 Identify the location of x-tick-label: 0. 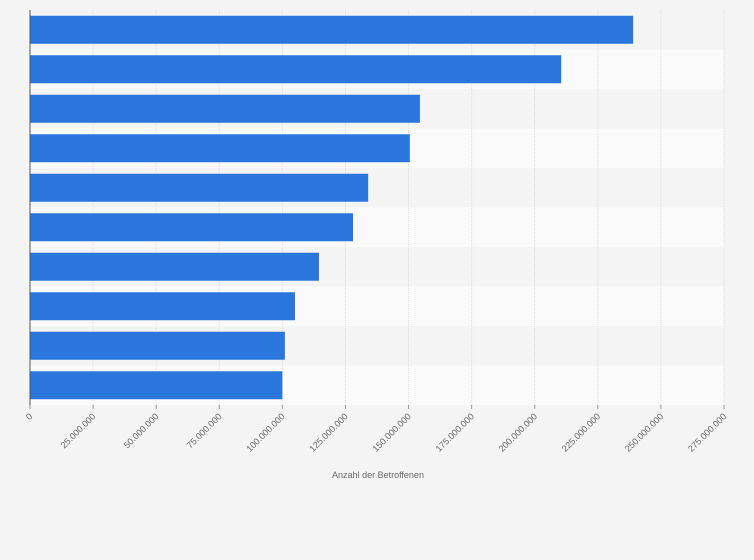
(29, 416).